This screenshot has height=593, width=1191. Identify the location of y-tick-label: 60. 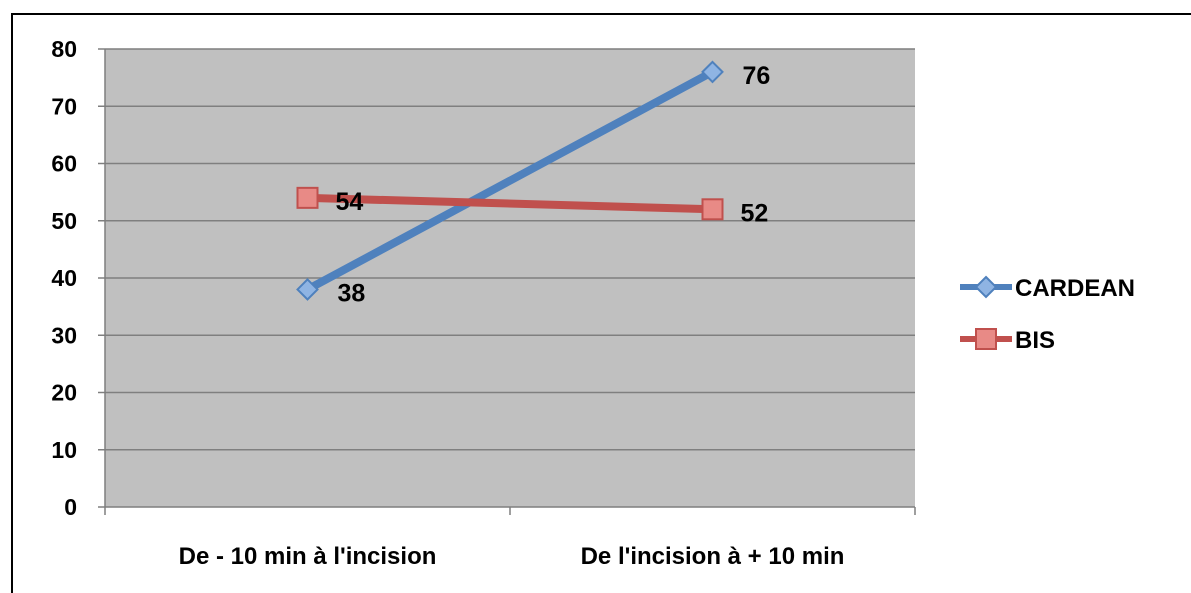
(64, 164).